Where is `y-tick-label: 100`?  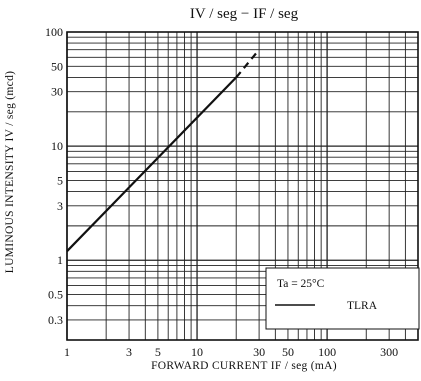
y-tick-label: 100 is located at coordinates (54, 32).